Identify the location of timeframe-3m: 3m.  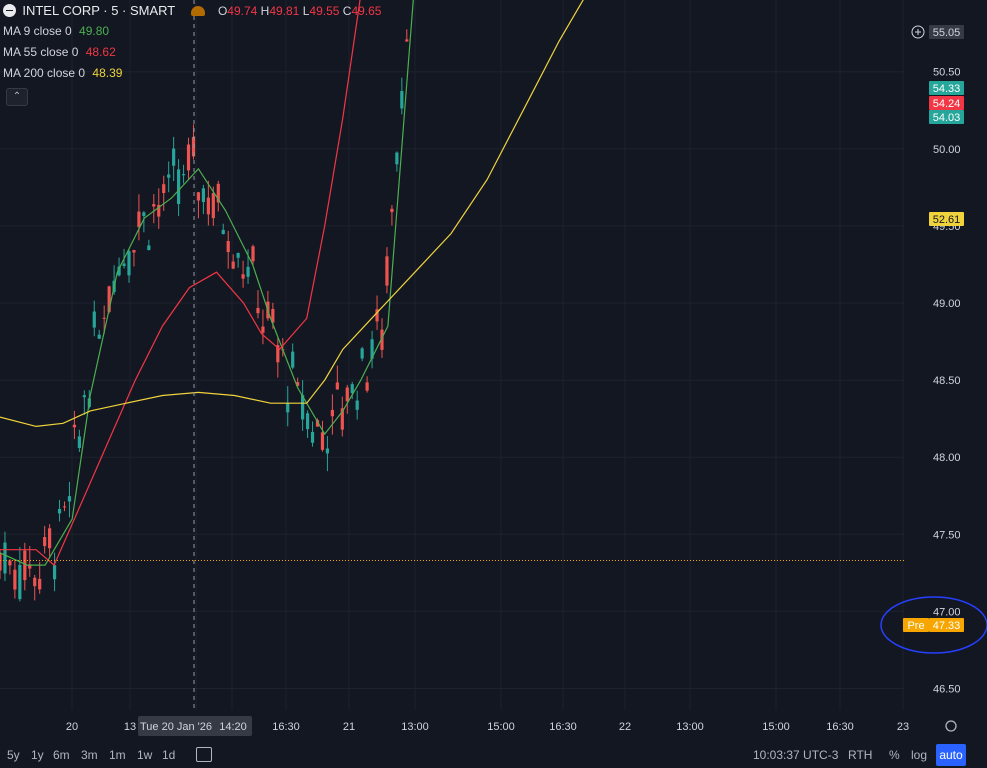
(89, 755).